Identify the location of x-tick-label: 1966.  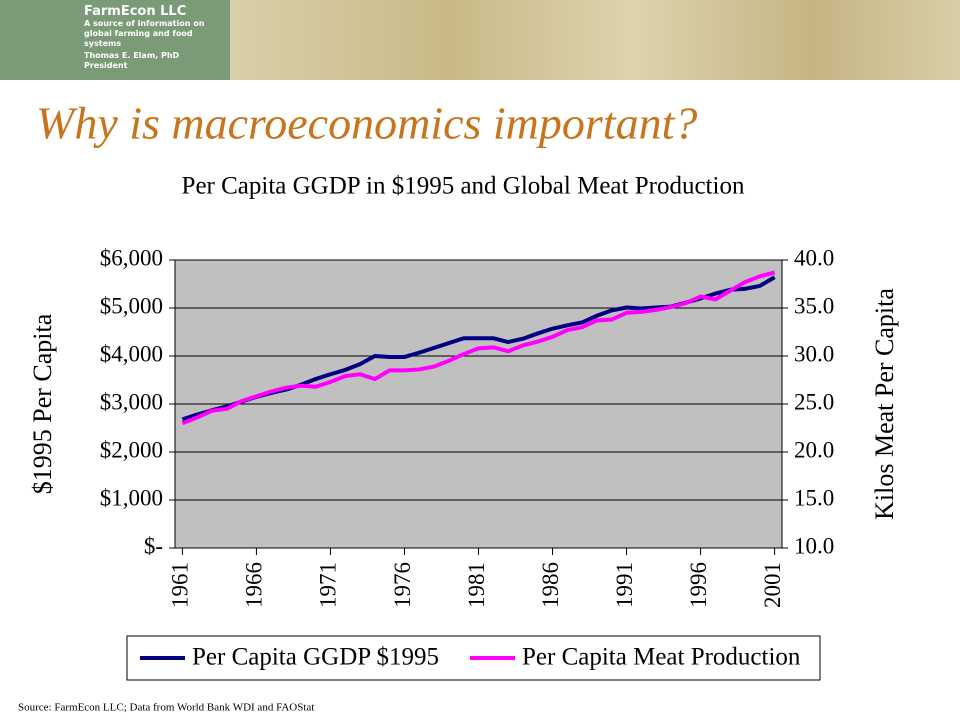
(254, 585).